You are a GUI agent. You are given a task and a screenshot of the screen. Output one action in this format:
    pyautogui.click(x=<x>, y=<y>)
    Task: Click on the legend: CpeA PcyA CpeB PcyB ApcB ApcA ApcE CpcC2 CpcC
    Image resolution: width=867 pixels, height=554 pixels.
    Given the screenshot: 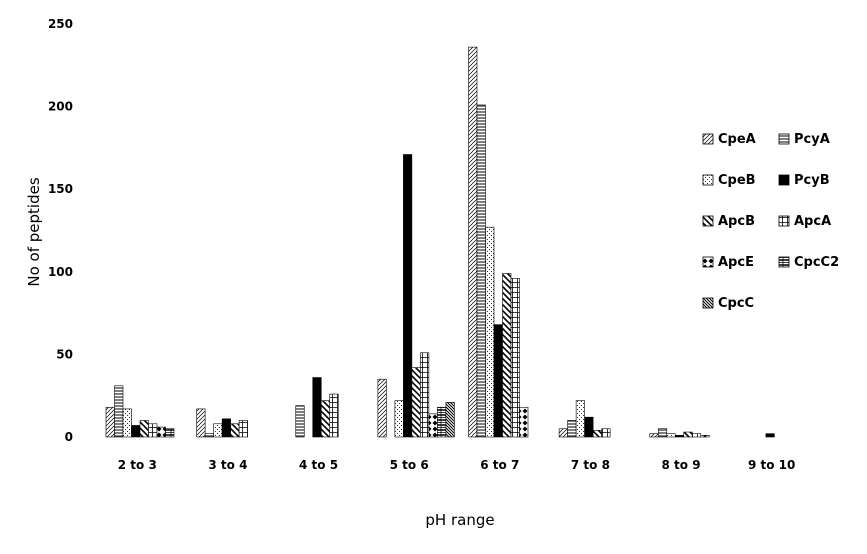 What is the action you would take?
    pyautogui.click(x=770, y=221)
    